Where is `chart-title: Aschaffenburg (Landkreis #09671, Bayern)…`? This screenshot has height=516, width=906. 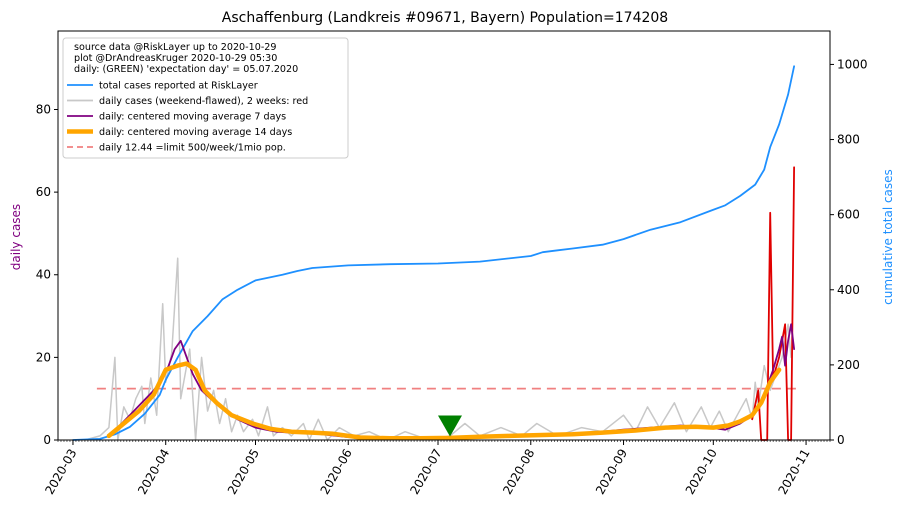
chart-title: Aschaffenburg (Landkreis #09671, Bayern)… is located at coordinates (445, 18).